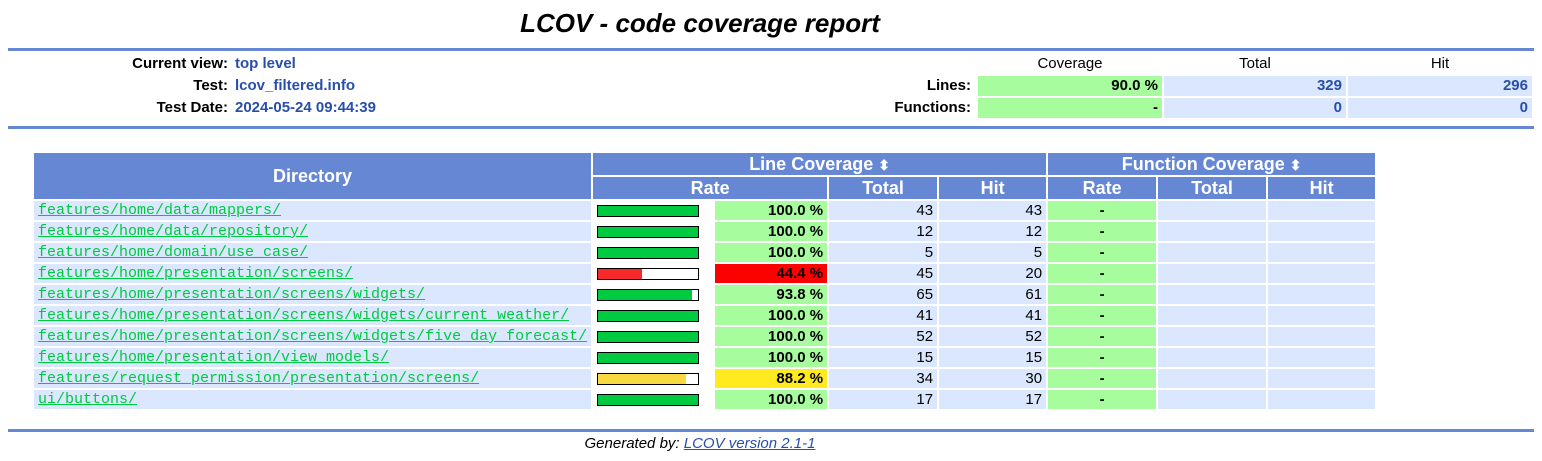 The height and width of the screenshot is (461, 1542). Describe the element at coordinates (88, 399) in the screenshot. I see `directory-link: ui/buttons/` at that location.